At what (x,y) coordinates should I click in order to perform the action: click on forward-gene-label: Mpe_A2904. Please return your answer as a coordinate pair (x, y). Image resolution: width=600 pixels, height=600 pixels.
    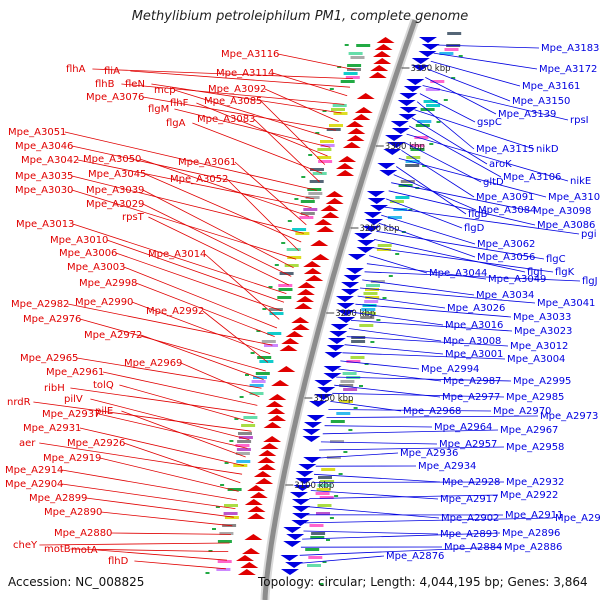
    Looking at the image, I should click on (34, 484).